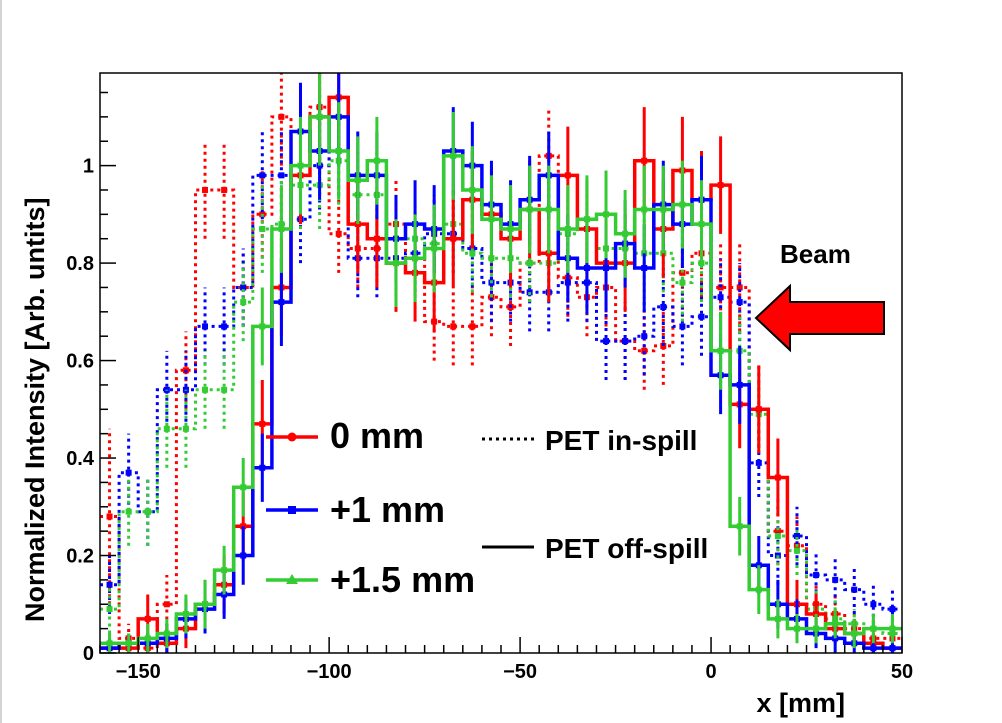 This screenshot has height=723, width=1002. What do you see at coordinates (80, 362) in the screenshot?
I see `y-tick-label: 0.6` at bounding box center [80, 362].